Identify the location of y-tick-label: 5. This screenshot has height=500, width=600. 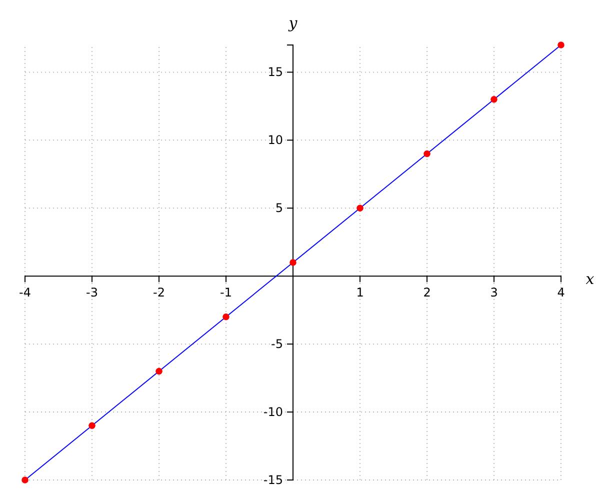
(279, 207).